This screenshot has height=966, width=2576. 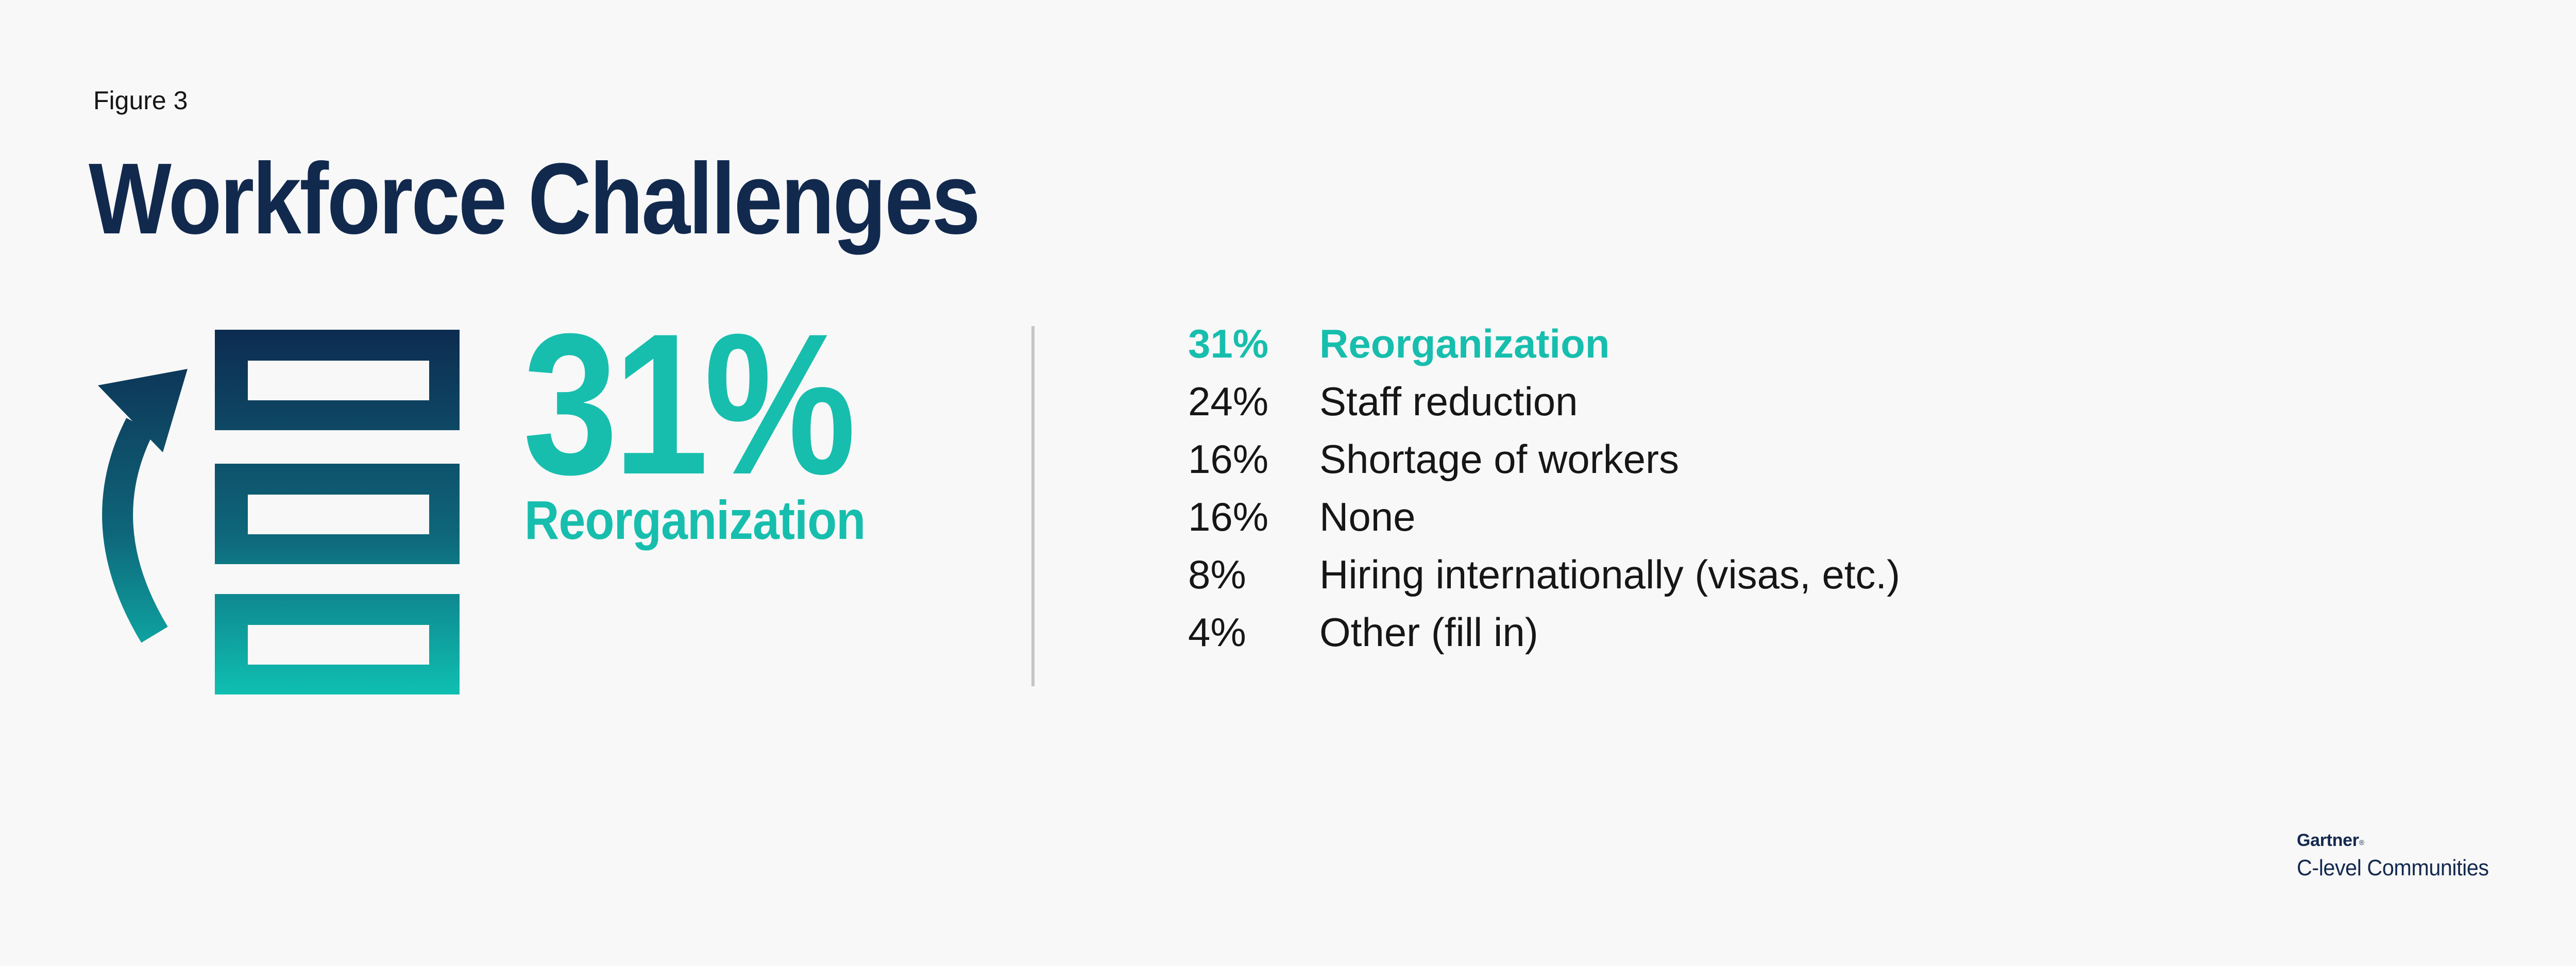 I want to click on vertical-divider, so click(x=1033, y=506).